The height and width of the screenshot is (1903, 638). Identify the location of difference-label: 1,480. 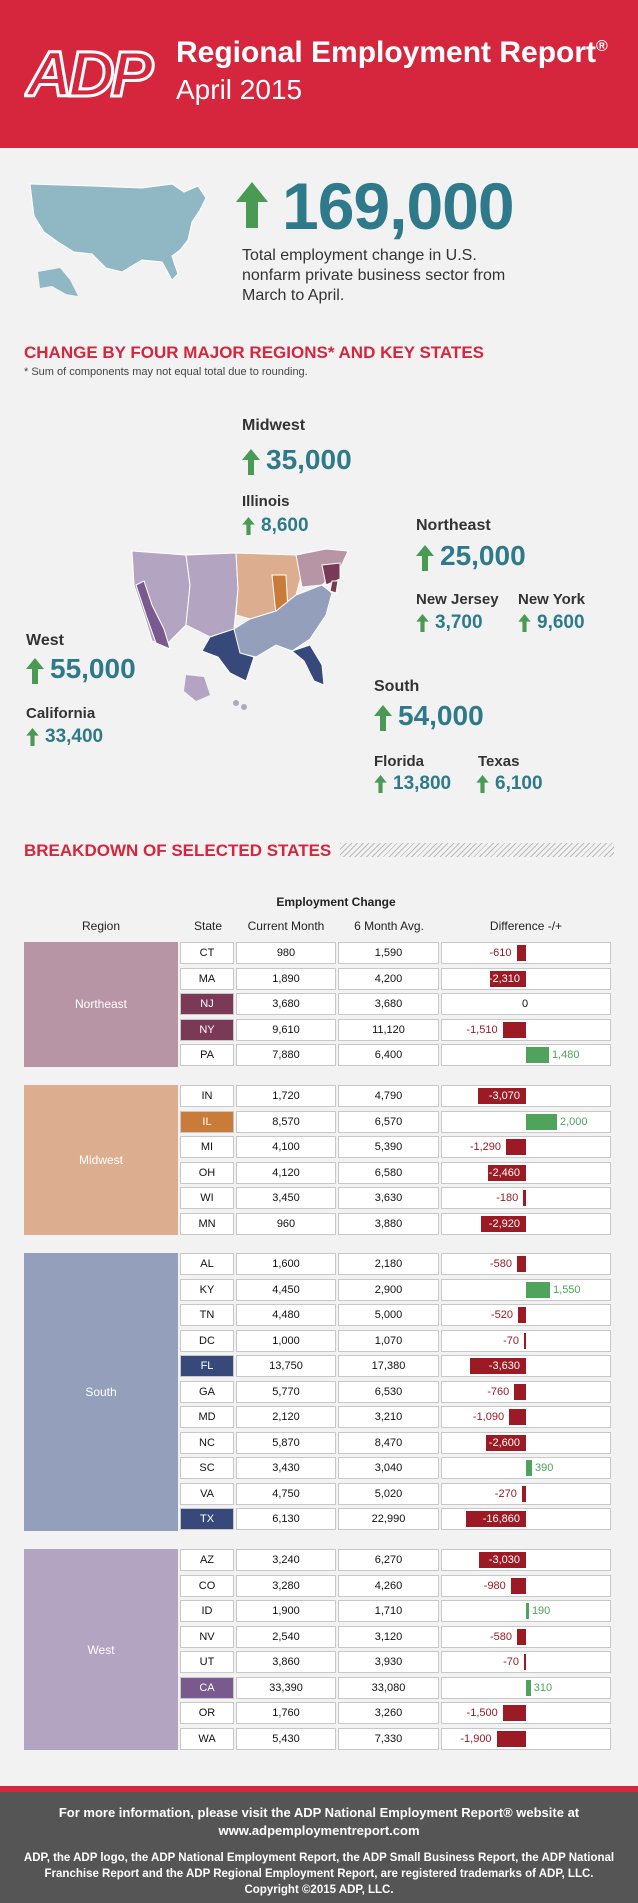
(565, 1055).